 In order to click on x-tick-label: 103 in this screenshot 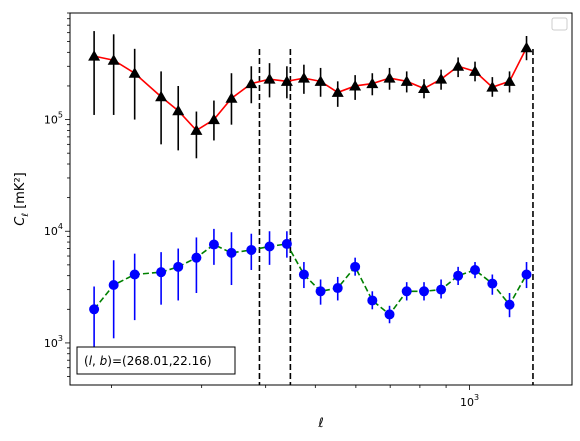, I will do `click(469, 401)`.